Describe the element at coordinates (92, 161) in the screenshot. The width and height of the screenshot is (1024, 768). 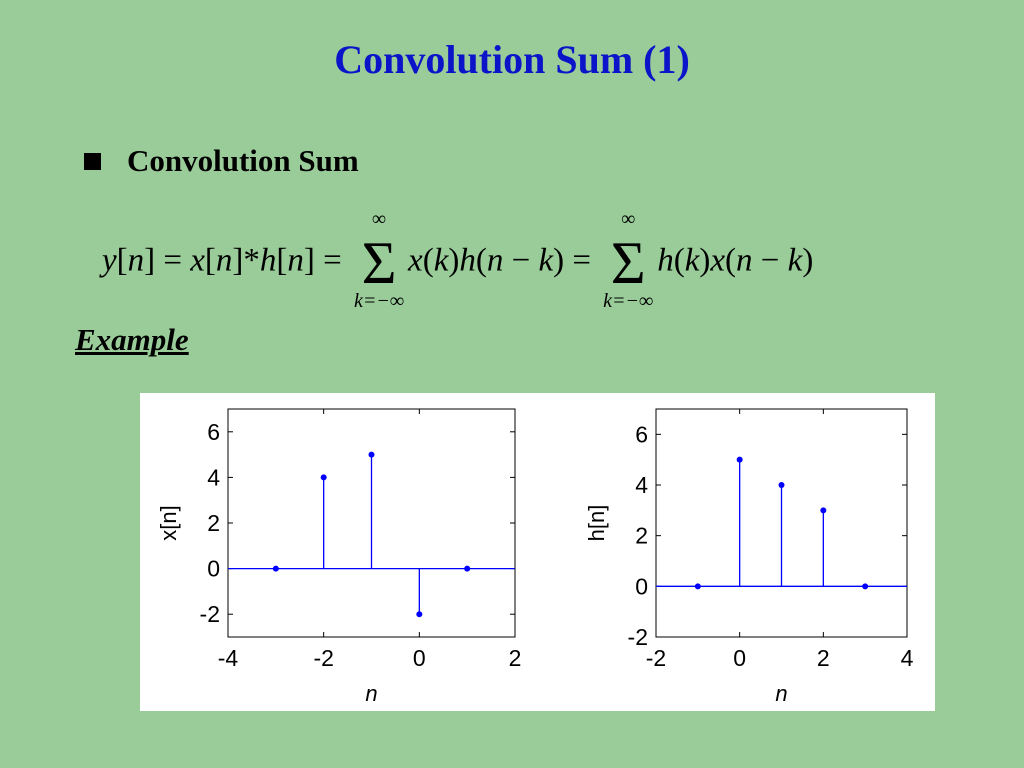
I see `square-bullet-icon` at that location.